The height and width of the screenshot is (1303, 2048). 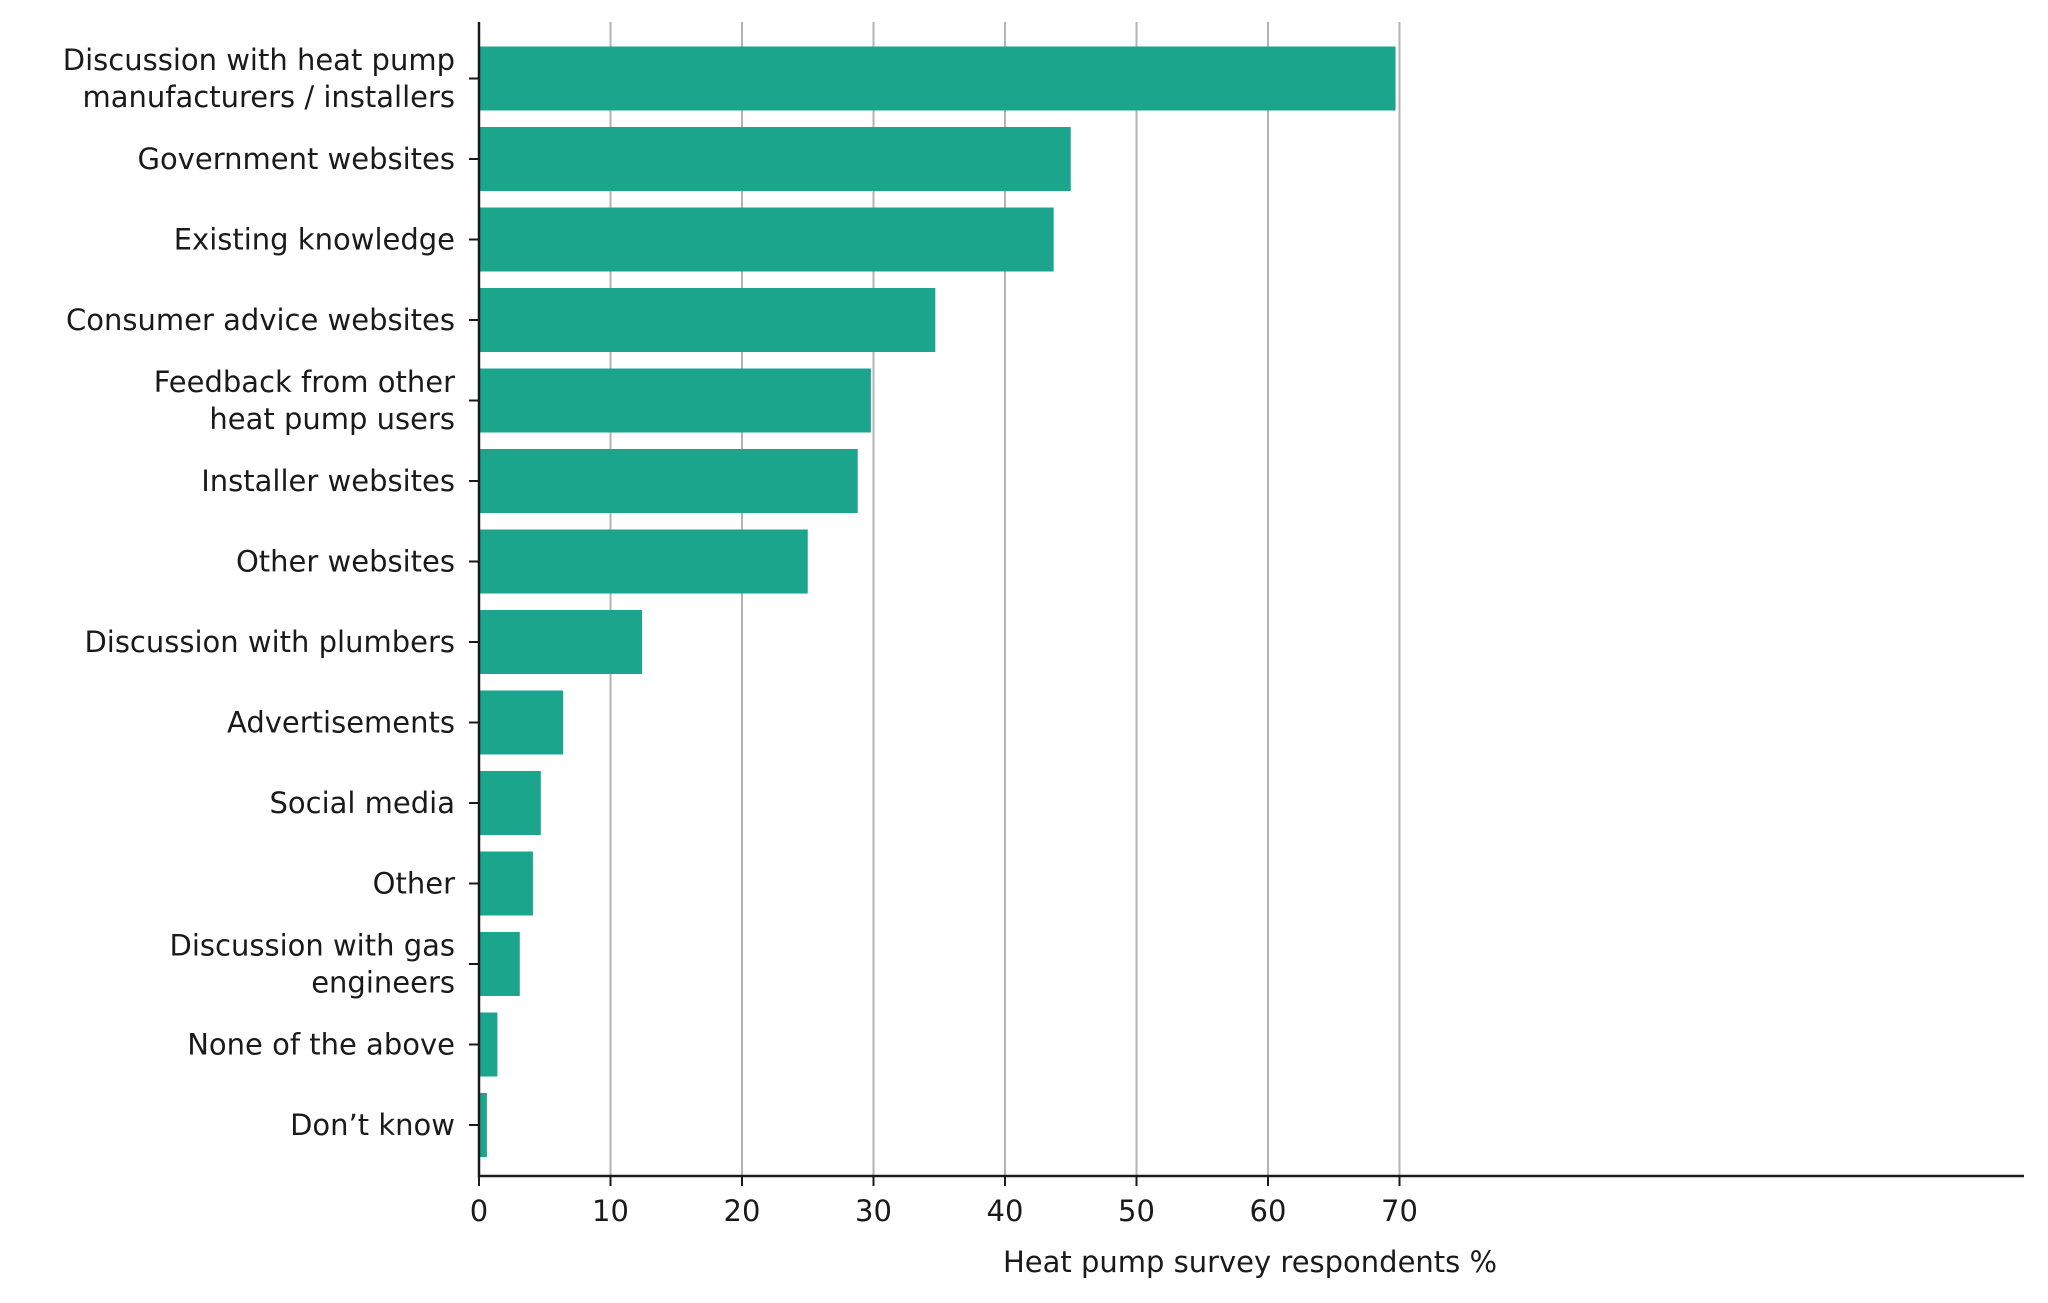 What do you see at coordinates (944, 1211) in the screenshot?
I see `x-tick-labels: 0 10 20 30 40 50 60 70` at bounding box center [944, 1211].